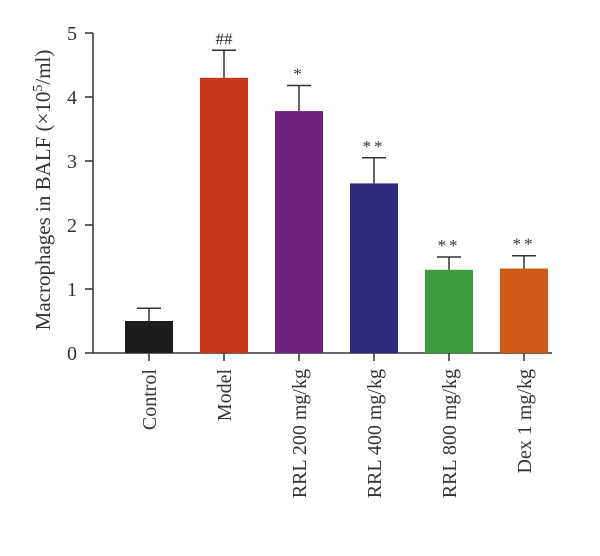 The height and width of the screenshot is (556, 600). What do you see at coordinates (72, 290) in the screenshot?
I see `y-tick-label: 1` at bounding box center [72, 290].